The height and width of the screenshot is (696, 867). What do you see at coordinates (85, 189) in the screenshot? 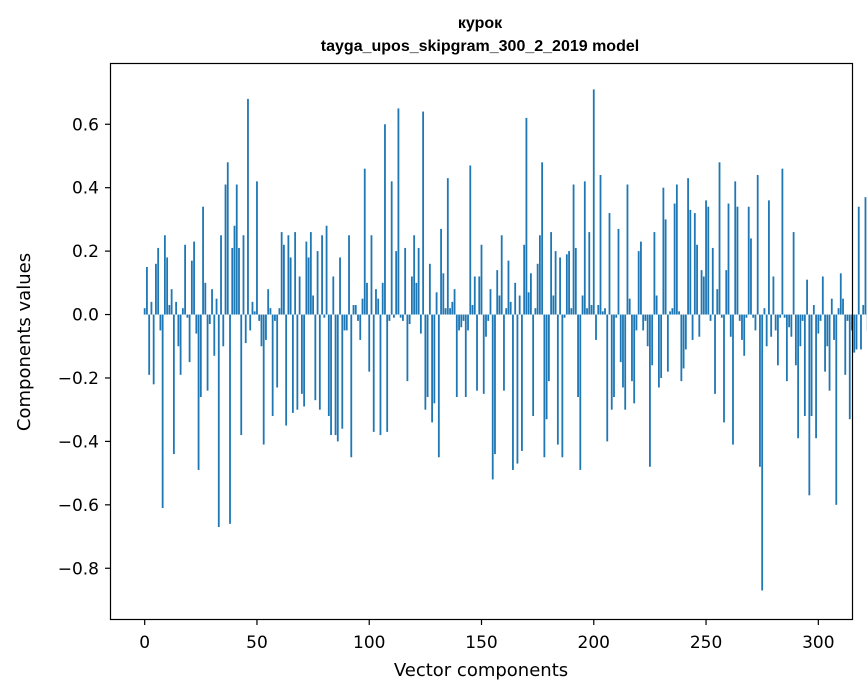
I see `y-tick-label: 0.4` at bounding box center [85, 189].